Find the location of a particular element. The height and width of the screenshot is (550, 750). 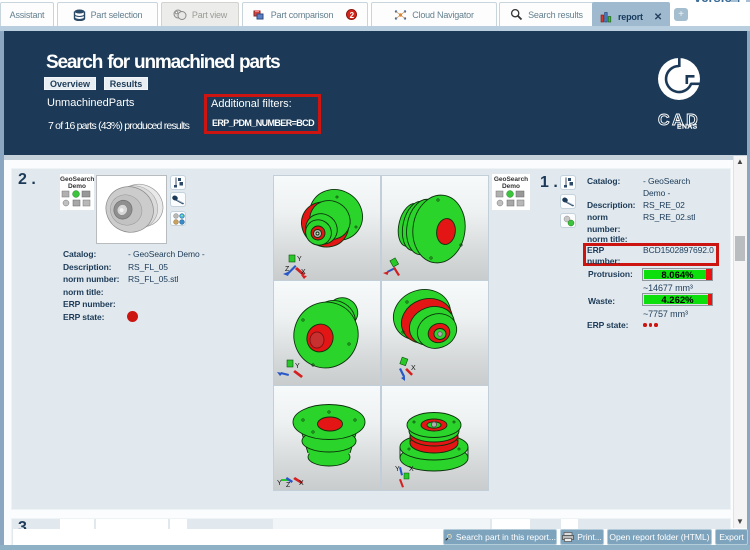

svg-text: ENAS is located at coordinates (687, 127).